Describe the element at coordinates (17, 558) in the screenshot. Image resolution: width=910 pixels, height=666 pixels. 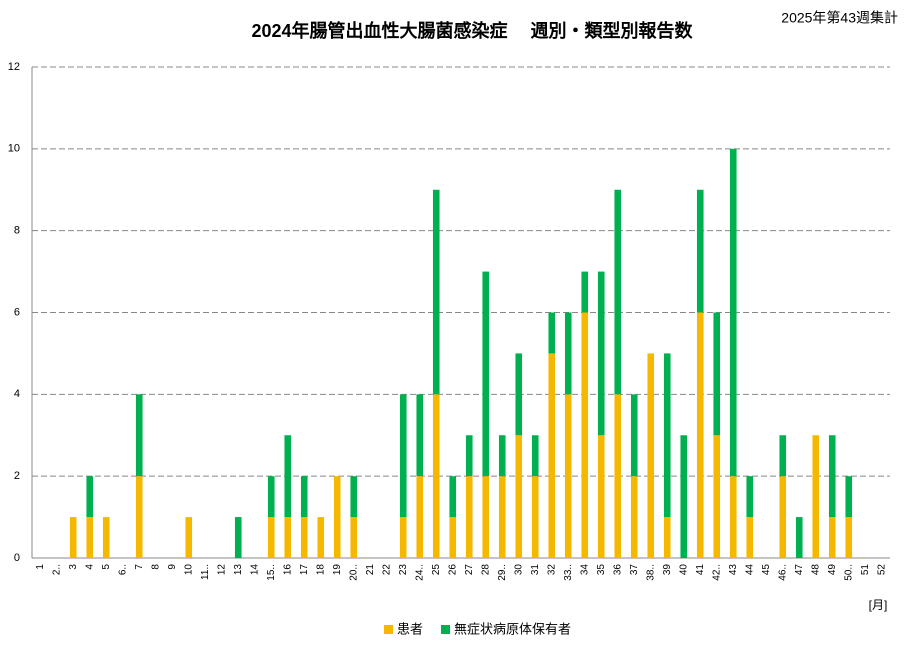
I see `y-tick-label: 0` at that location.